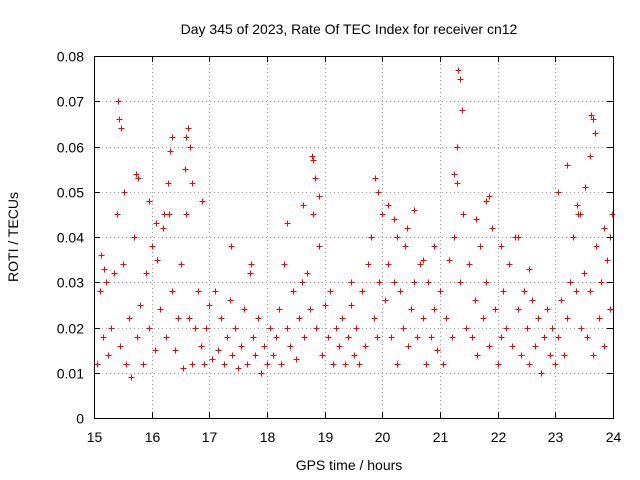 The image size is (640, 480). Describe the element at coordinates (441, 437) in the screenshot. I see `x-tick-label: 21` at that location.